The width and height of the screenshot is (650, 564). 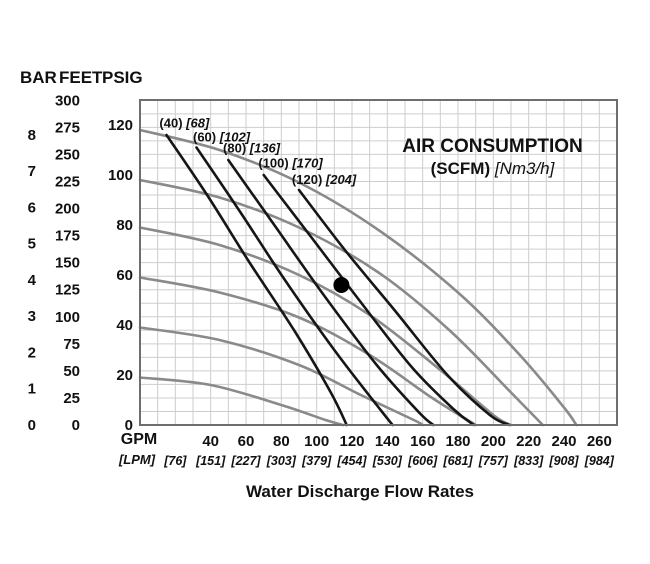 What do you see at coordinates (67, 236) in the screenshot?
I see `feet-tick-label: 175` at bounding box center [67, 236].